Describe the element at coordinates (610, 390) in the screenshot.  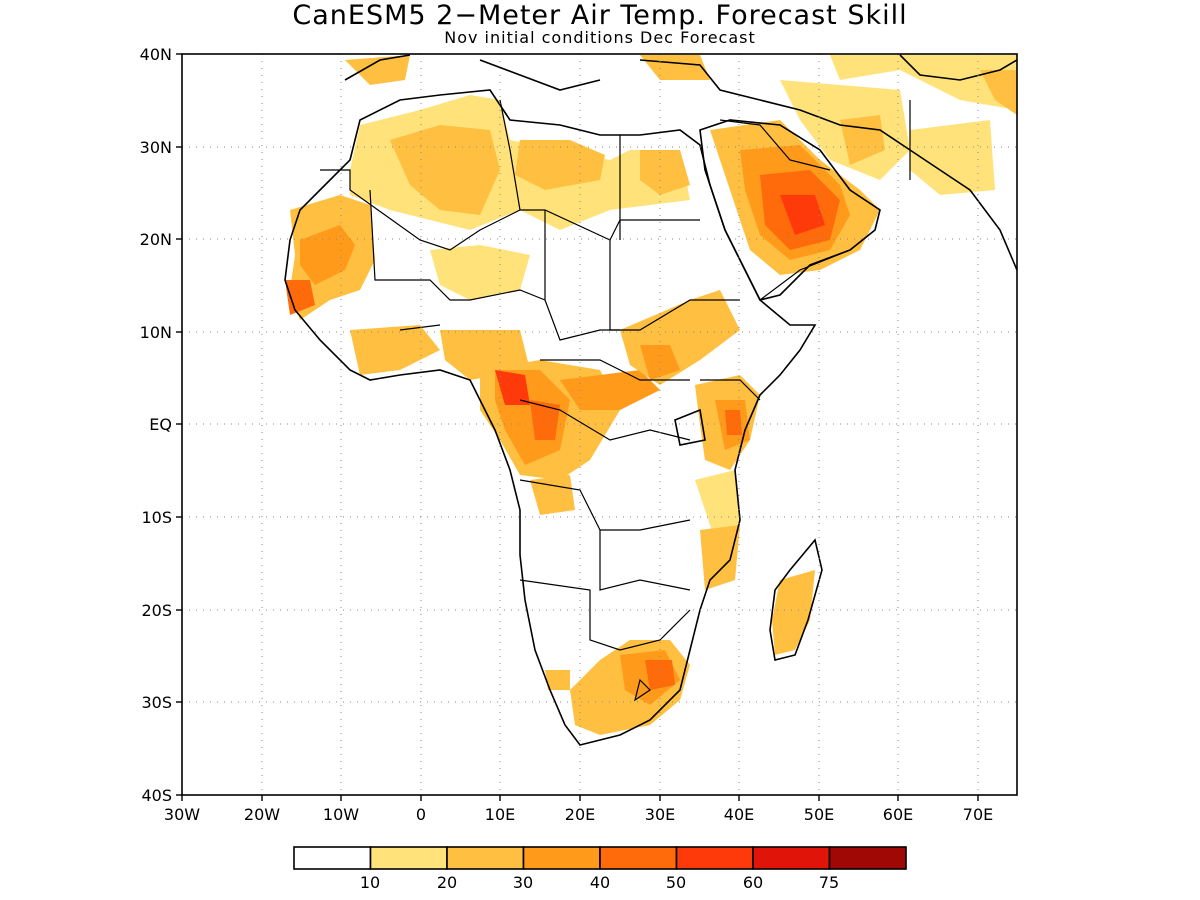
I see `car-dark-orange` at that location.